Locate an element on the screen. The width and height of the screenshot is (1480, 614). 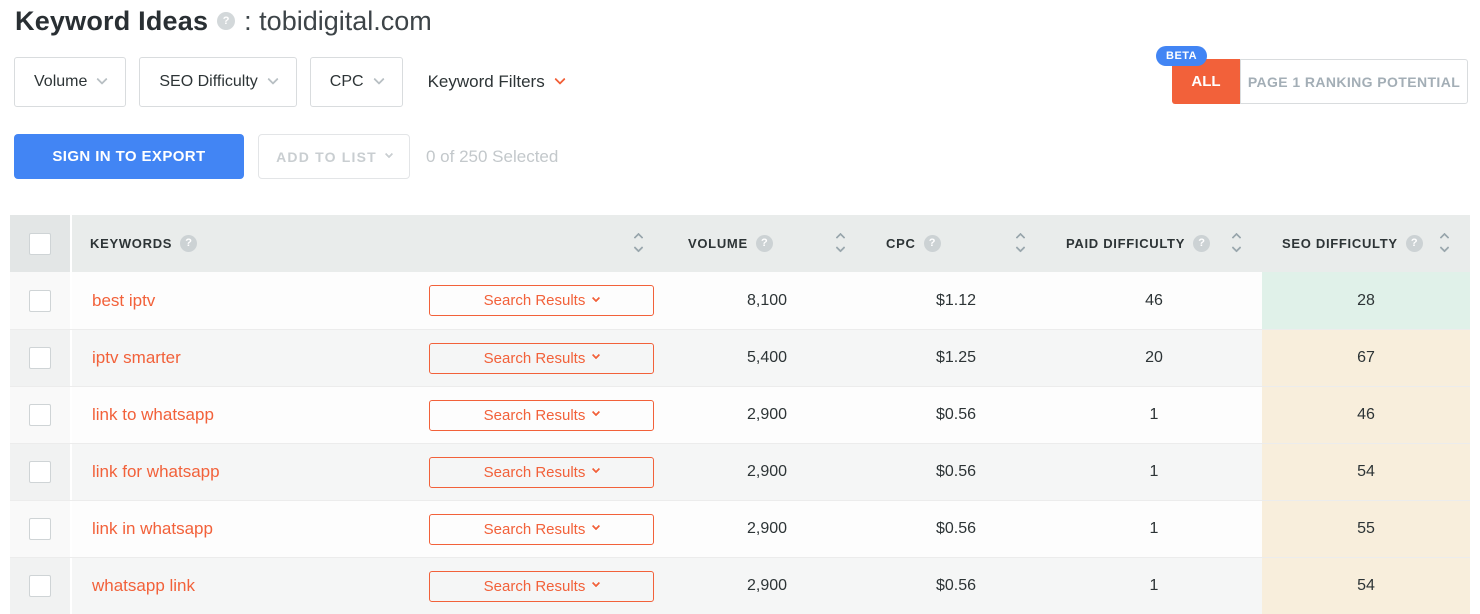
view-toggle: BETA ALL PAGE 1 RANKING POTENTIAL is located at coordinates (1312, 75).